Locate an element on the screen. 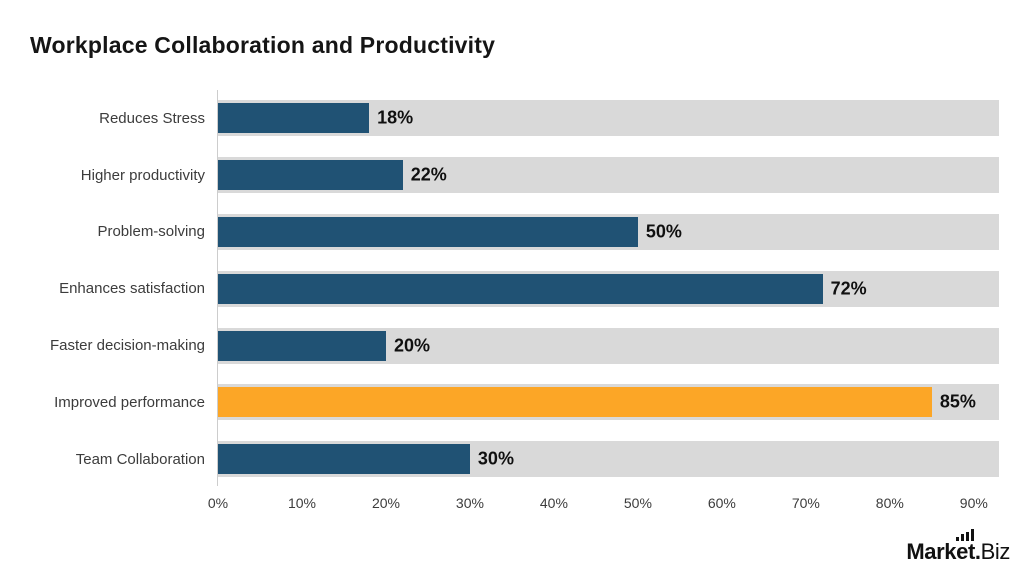 The height and width of the screenshot is (576, 1024). bar-track: 72% is located at coordinates (608, 288).